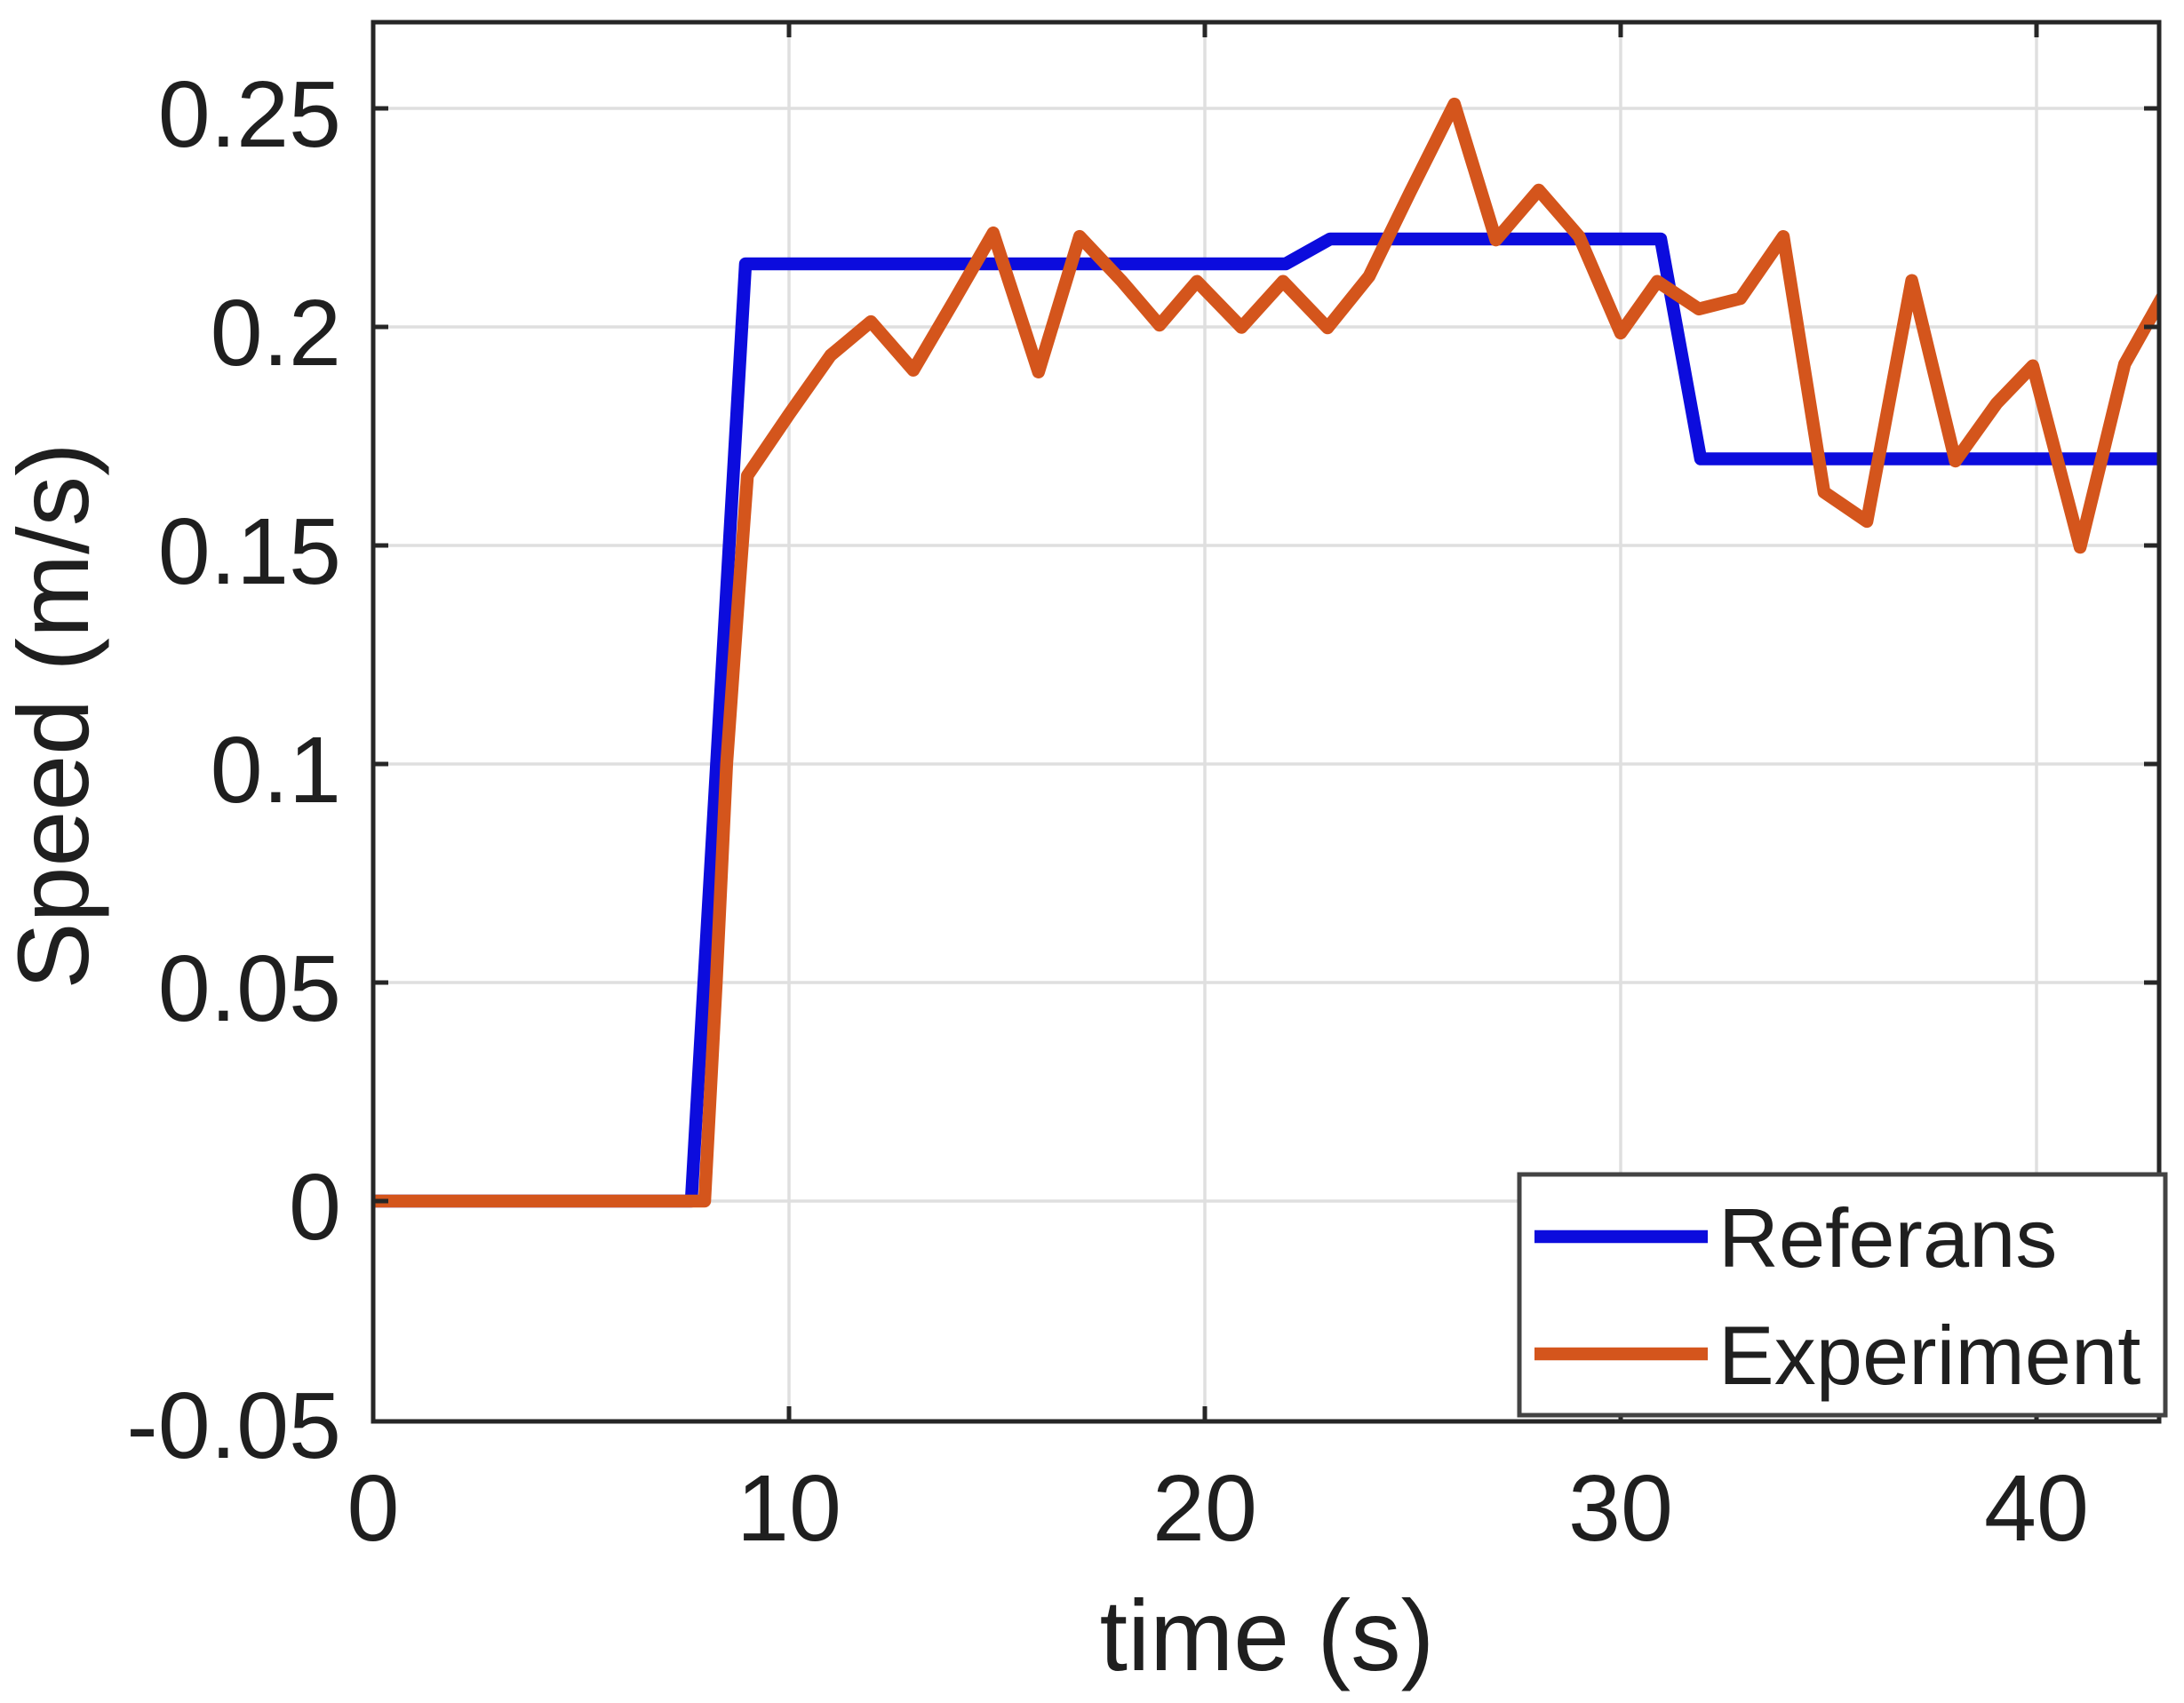  Describe the element at coordinates (1888, 1238) in the screenshot. I see `svg-text: Referans` at that location.